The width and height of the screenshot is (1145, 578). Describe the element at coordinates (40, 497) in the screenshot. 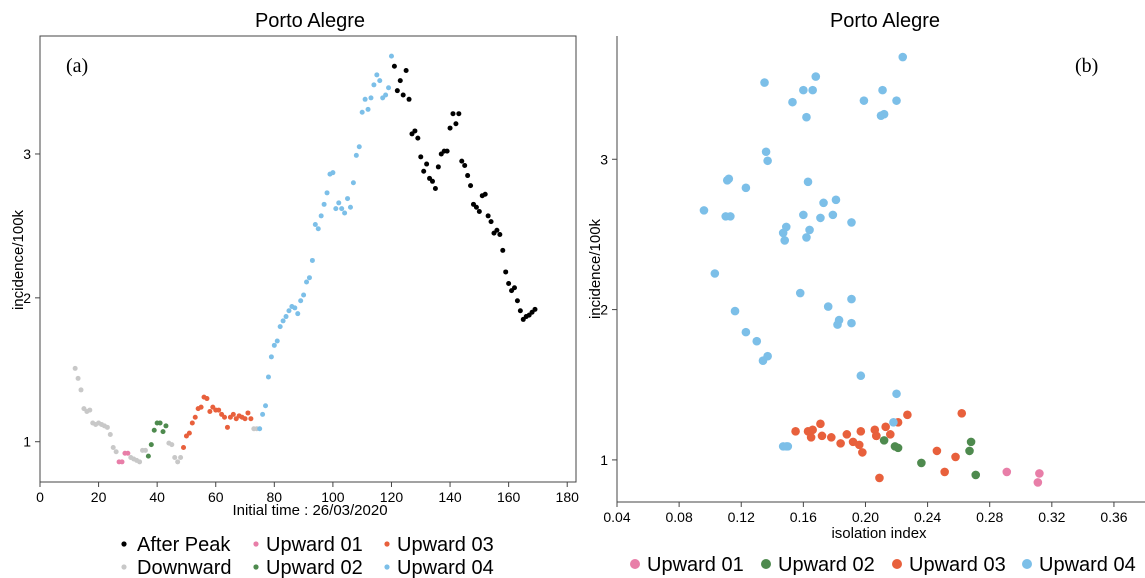

I see `x-tick-label: 0` at that location.